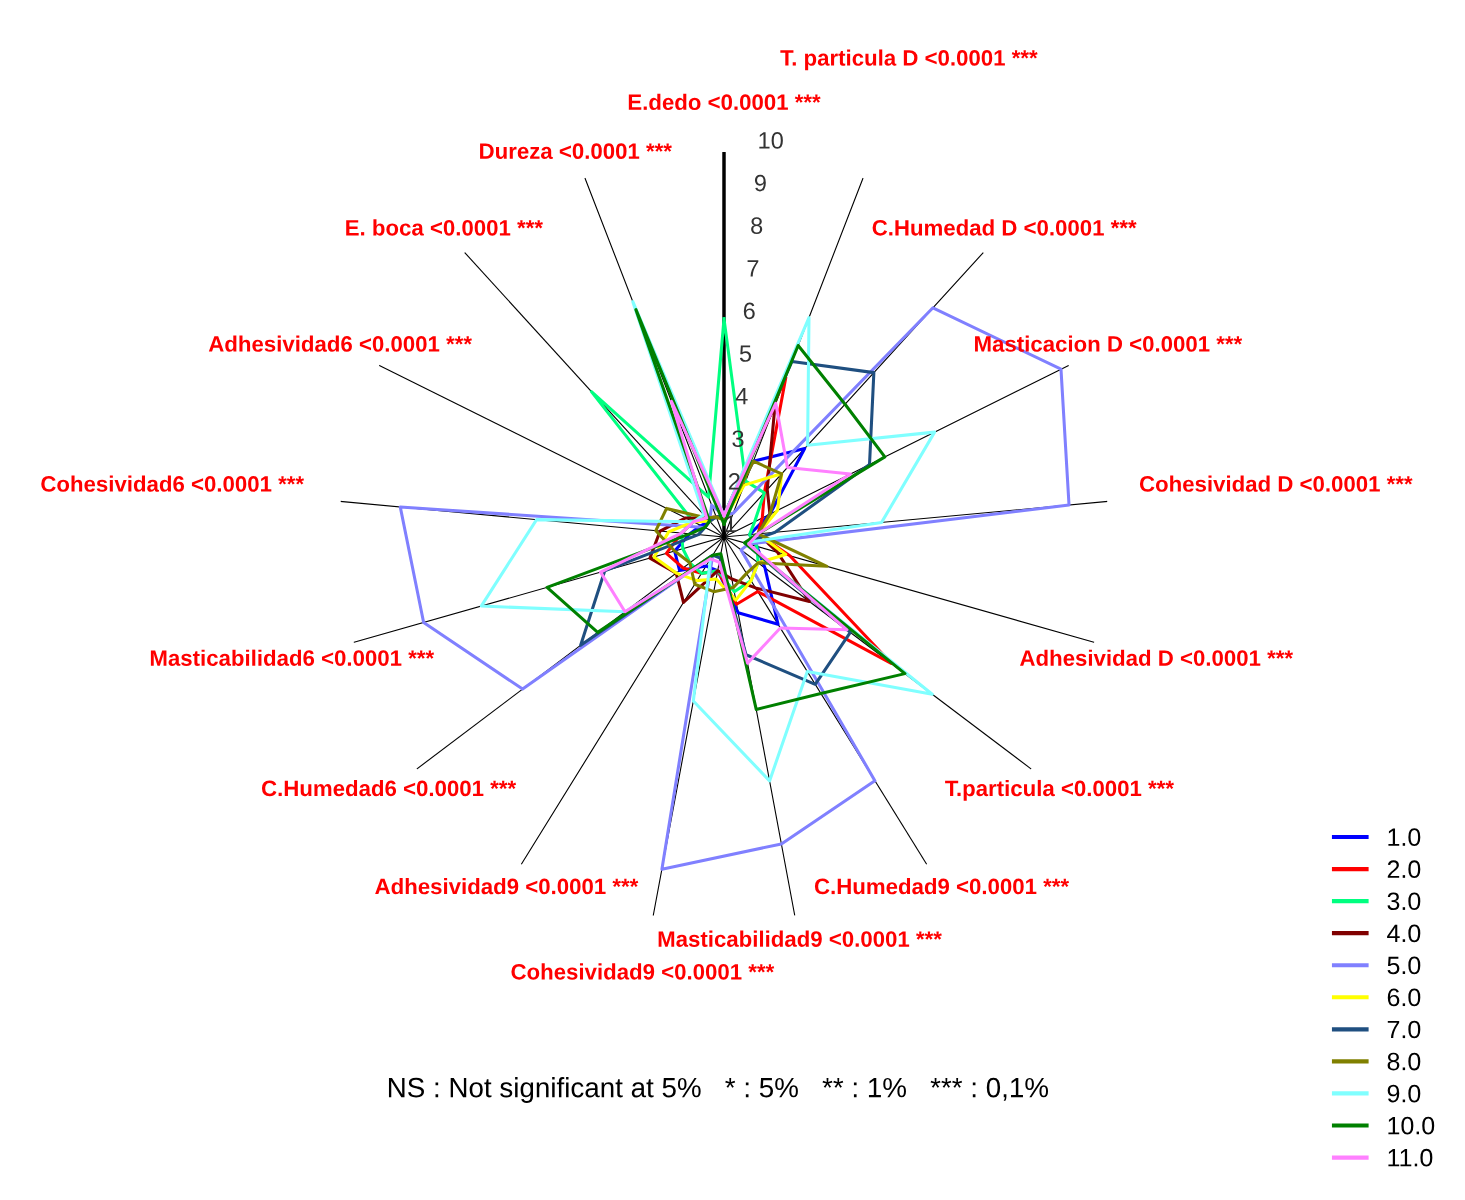 The image size is (1465, 1200). I want to click on legend-label: 1.0, so click(1404, 837).